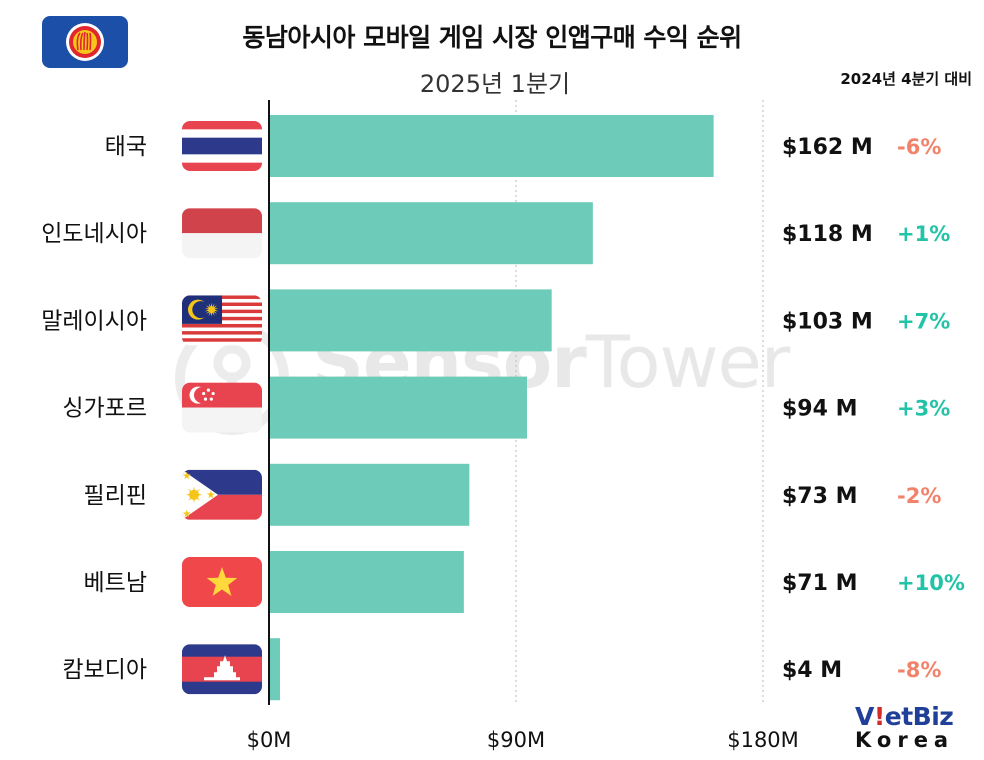 The height and width of the screenshot is (760, 984). Describe the element at coordinates (819, 496) in the screenshot. I see `value-label: $73 M` at that location.